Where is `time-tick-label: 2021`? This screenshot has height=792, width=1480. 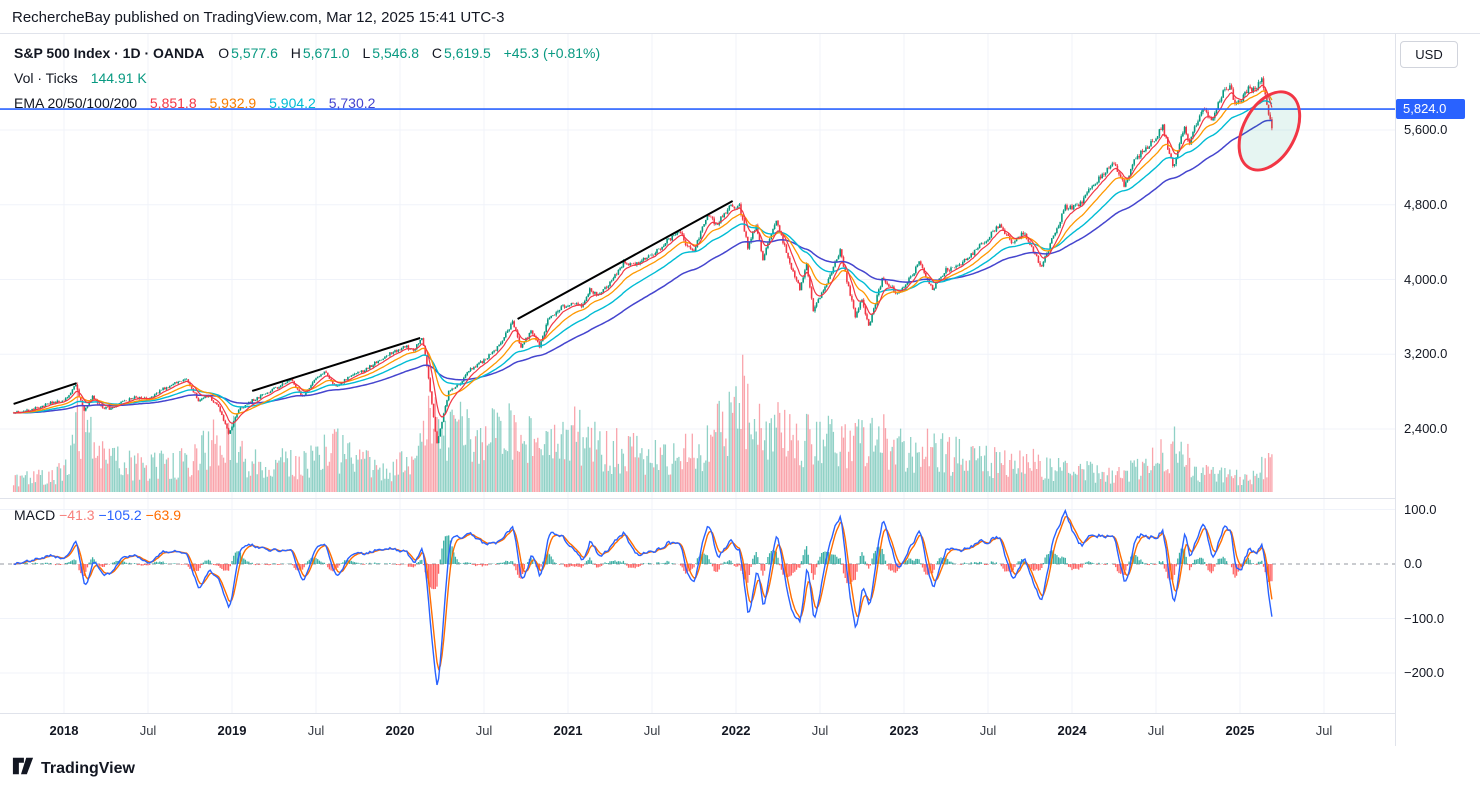 time-tick-label: 2021 is located at coordinates (568, 730).